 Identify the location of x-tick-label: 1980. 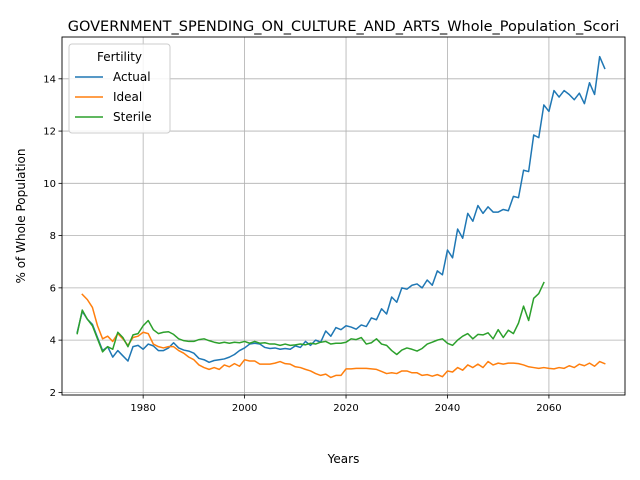
(142, 408).